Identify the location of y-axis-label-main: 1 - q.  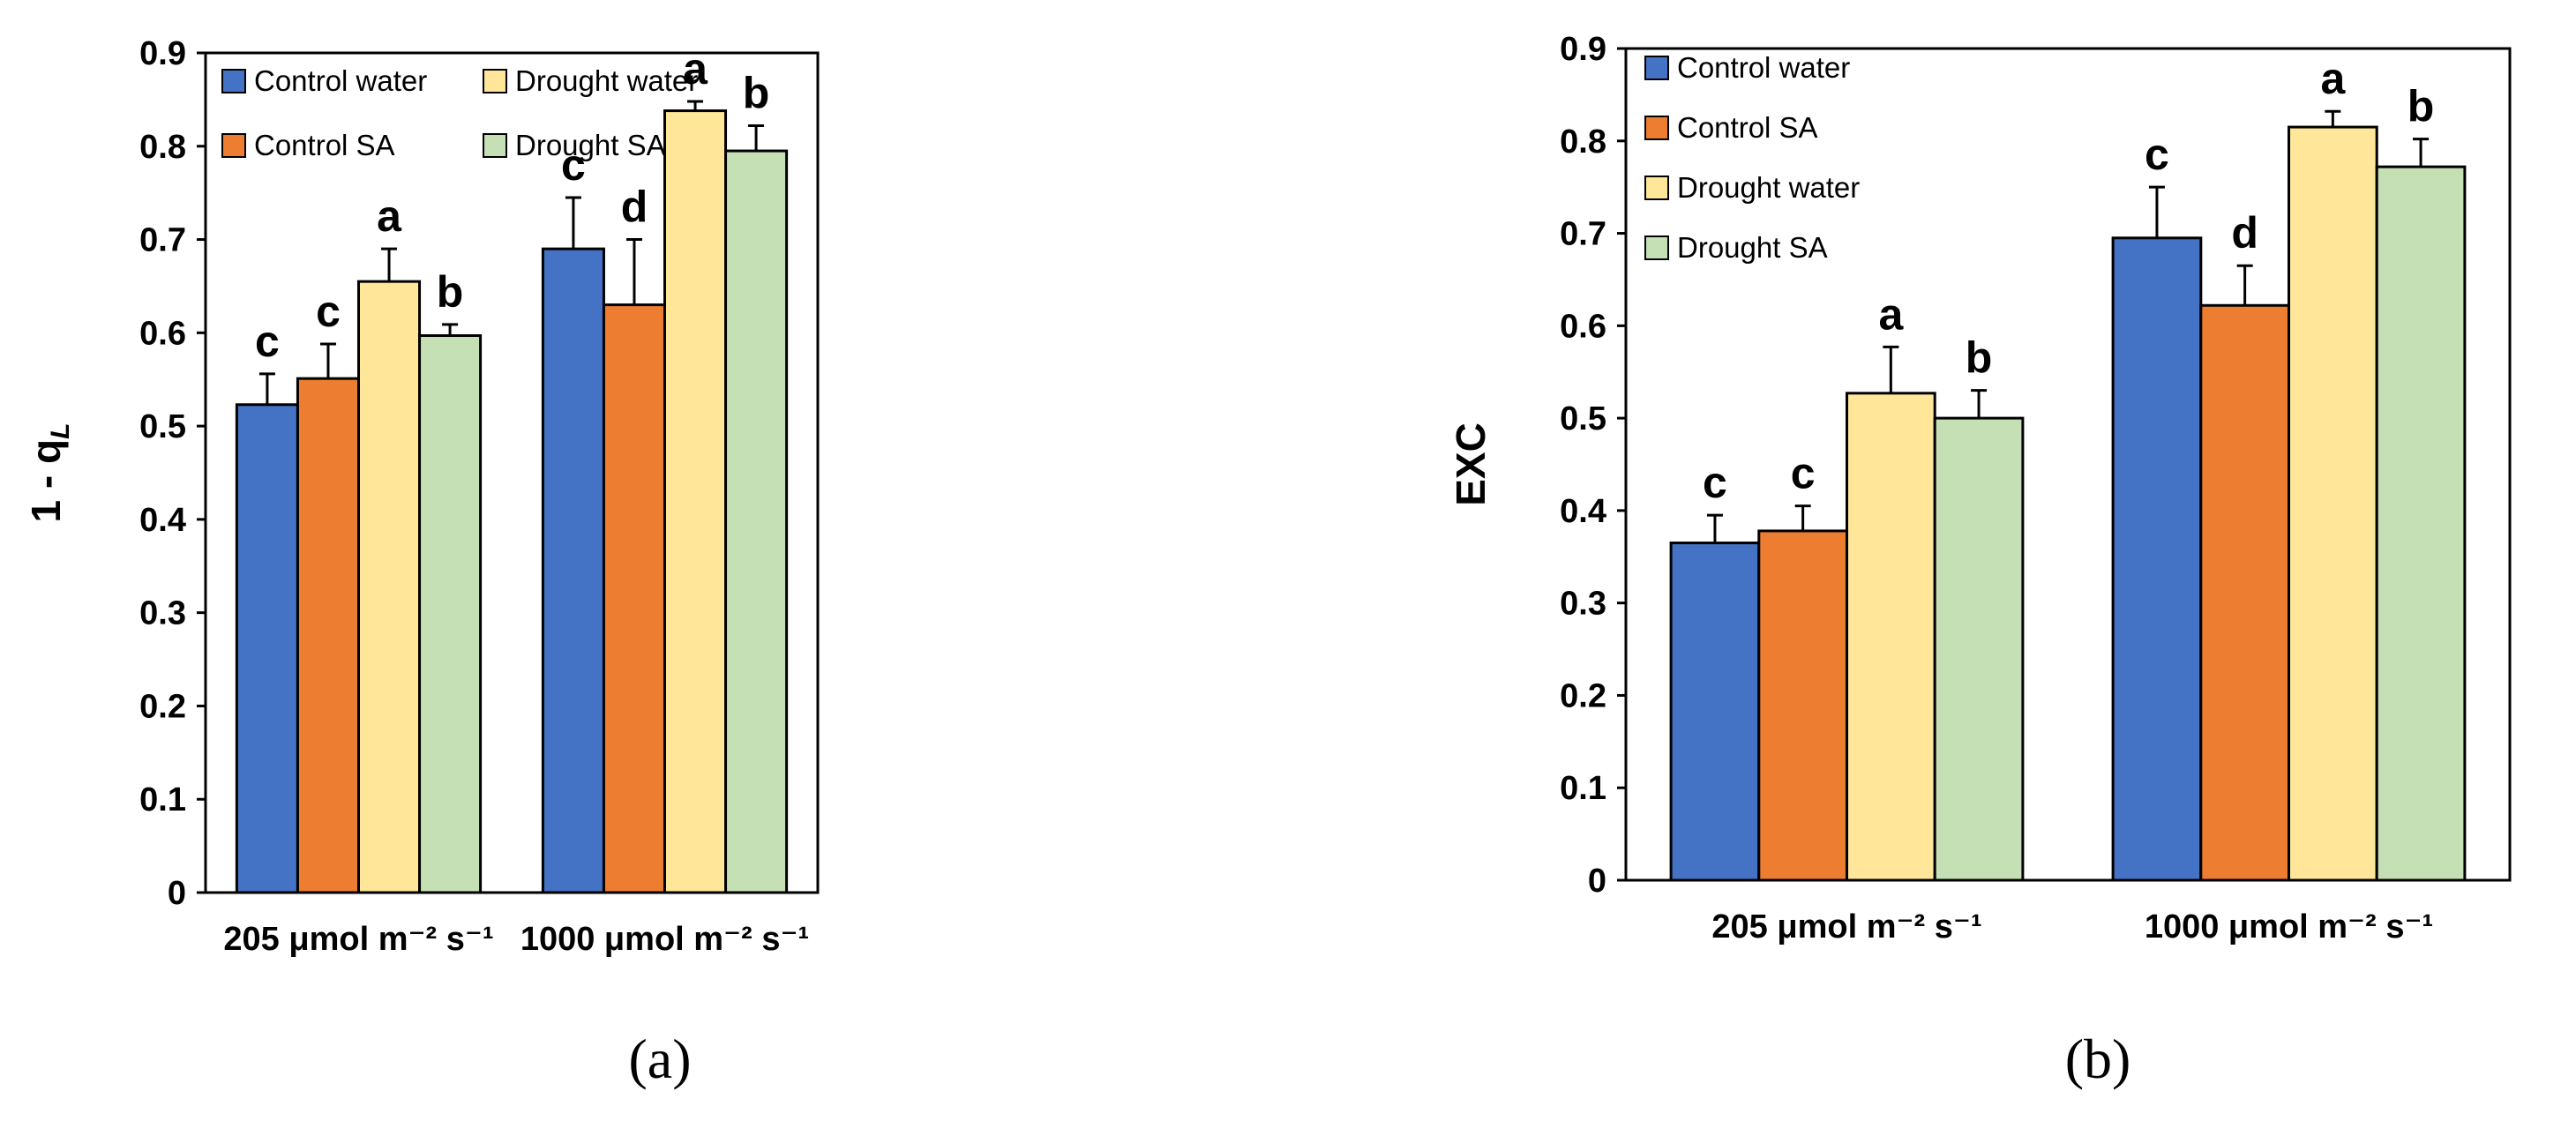
(46, 481).